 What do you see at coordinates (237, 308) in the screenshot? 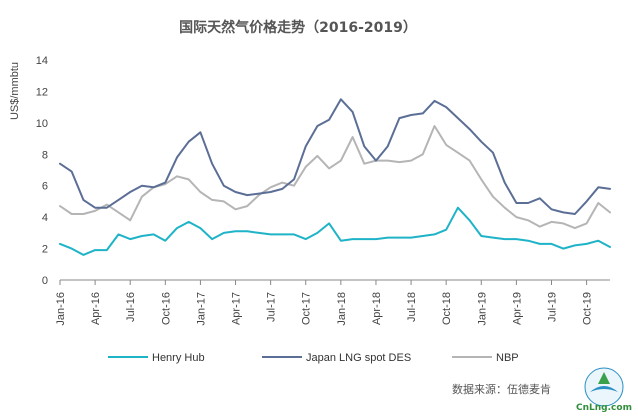
I see `x-tick-label: Apr-17` at bounding box center [237, 308].